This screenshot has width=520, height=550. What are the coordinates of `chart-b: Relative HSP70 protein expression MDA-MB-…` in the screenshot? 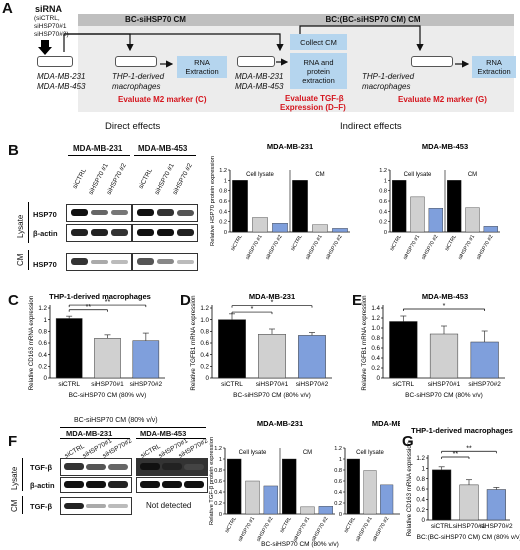 It's located at (355, 201).